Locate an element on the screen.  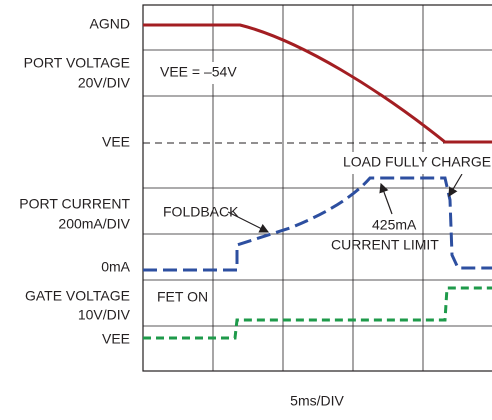
label: 10V/DIV is located at coordinates (104, 315).